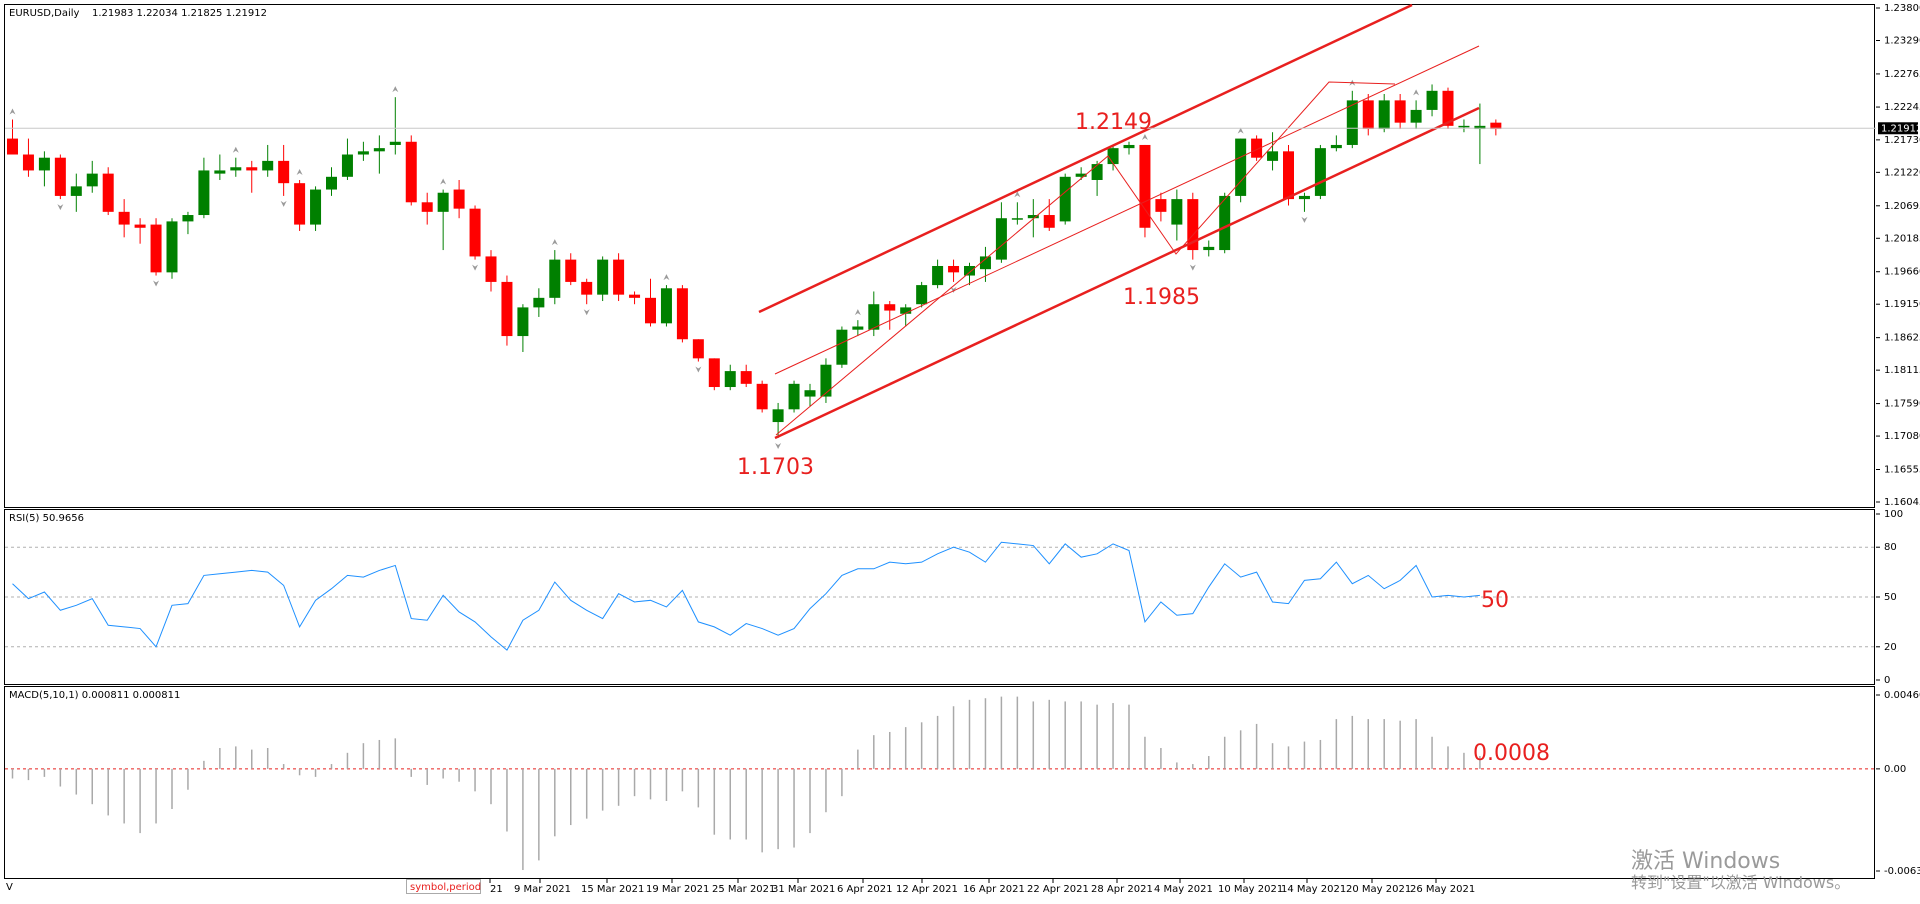 This screenshot has width=1920, height=904. Describe the element at coordinates (1511, 753) in the screenshot. I see `annotation-macd: 0.0008` at that location.